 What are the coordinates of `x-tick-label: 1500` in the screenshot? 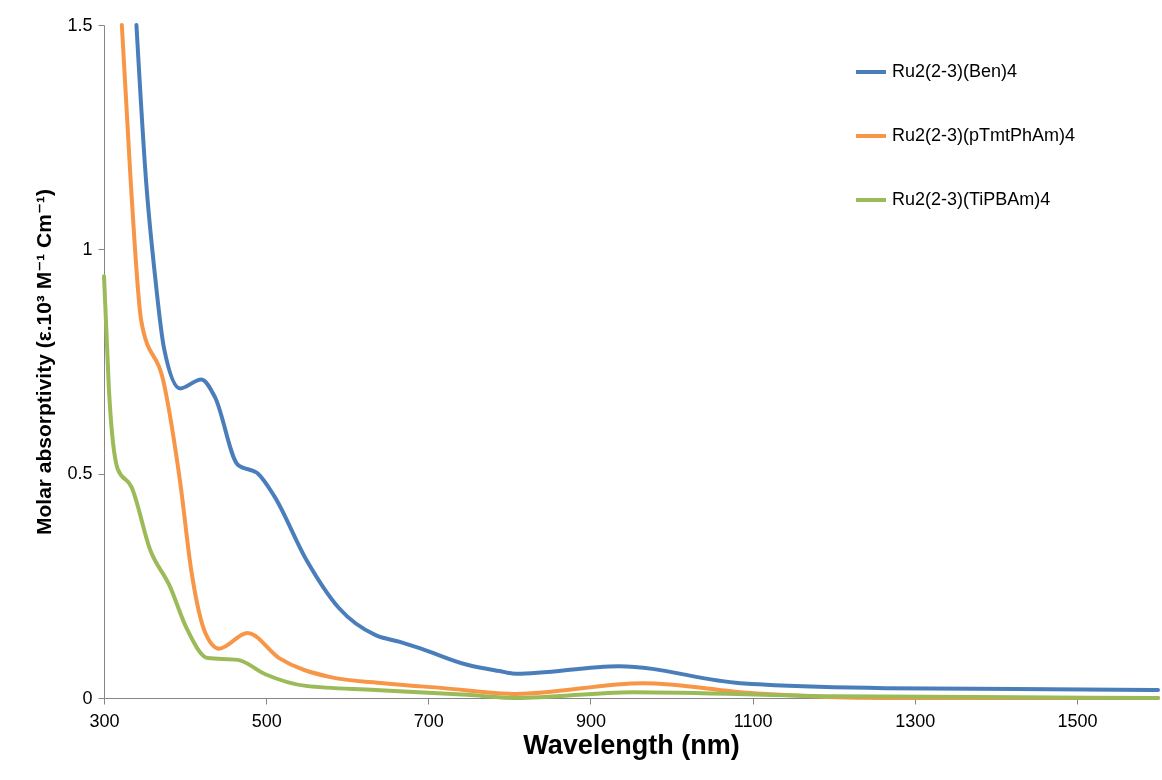 It's located at (1077, 720).